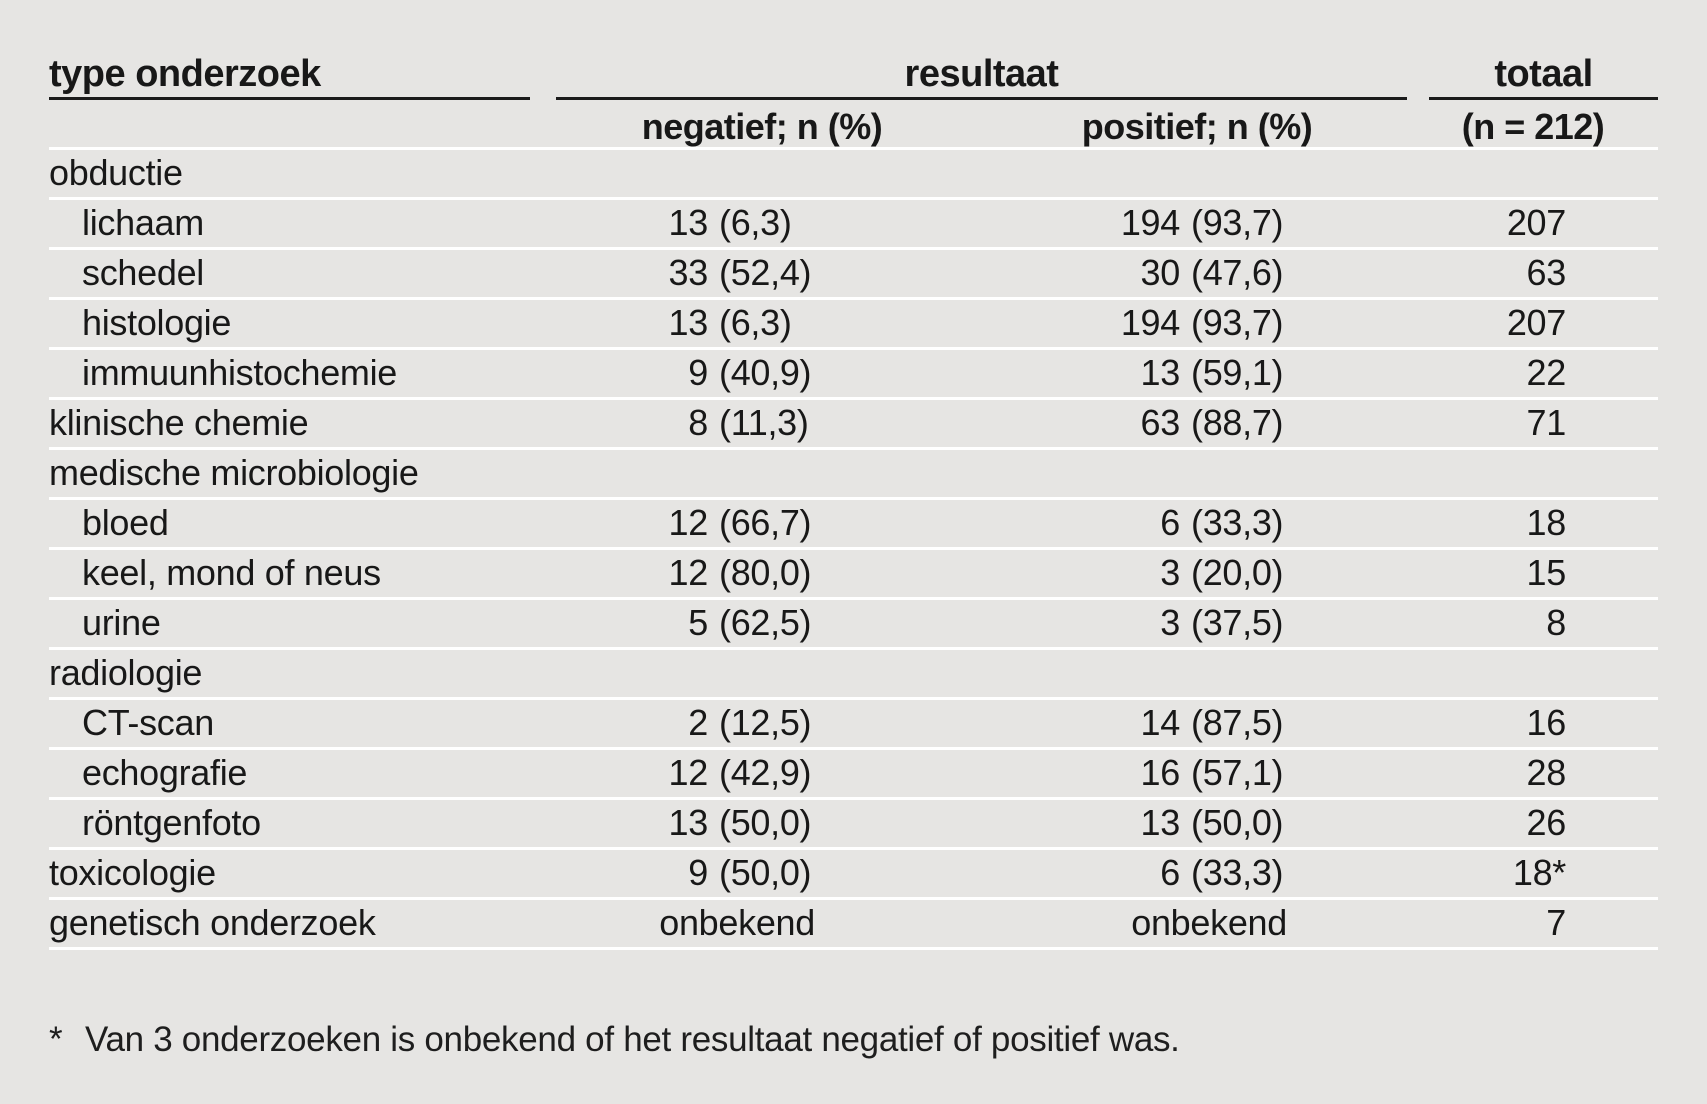 The height and width of the screenshot is (1104, 1707). What do you see at coordinates (853, 625) in the screenshot?
I see `table-row: urine 5 (62,5) 3 (37,5) 8` at bounding box center [853, 625].